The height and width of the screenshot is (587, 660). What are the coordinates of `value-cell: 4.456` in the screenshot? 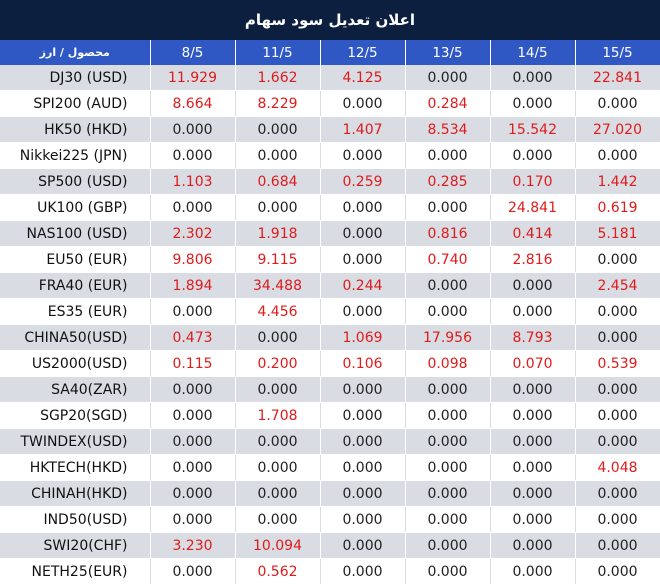 It's located at (278, 311).